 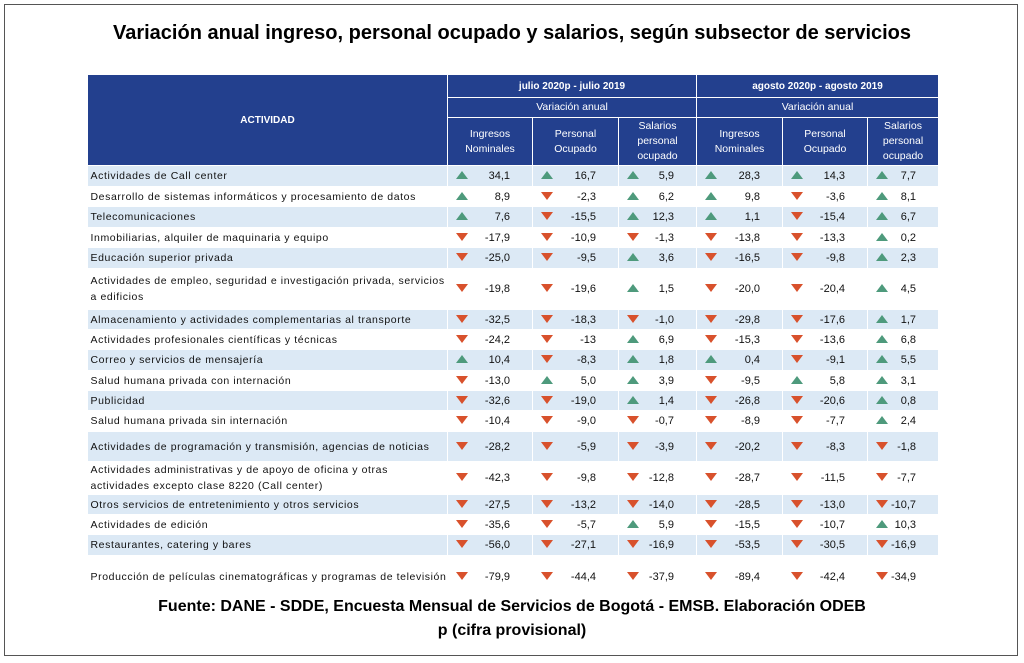 I want to click on value-text: -19,0, so click(x=583, y=400).